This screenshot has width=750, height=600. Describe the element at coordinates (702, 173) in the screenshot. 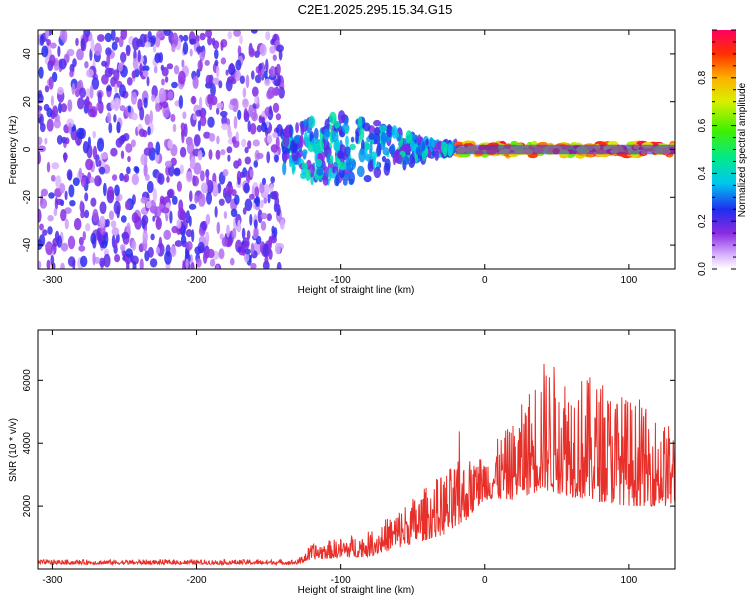

I see `colorbar-tick-label: 0.4` at that location.